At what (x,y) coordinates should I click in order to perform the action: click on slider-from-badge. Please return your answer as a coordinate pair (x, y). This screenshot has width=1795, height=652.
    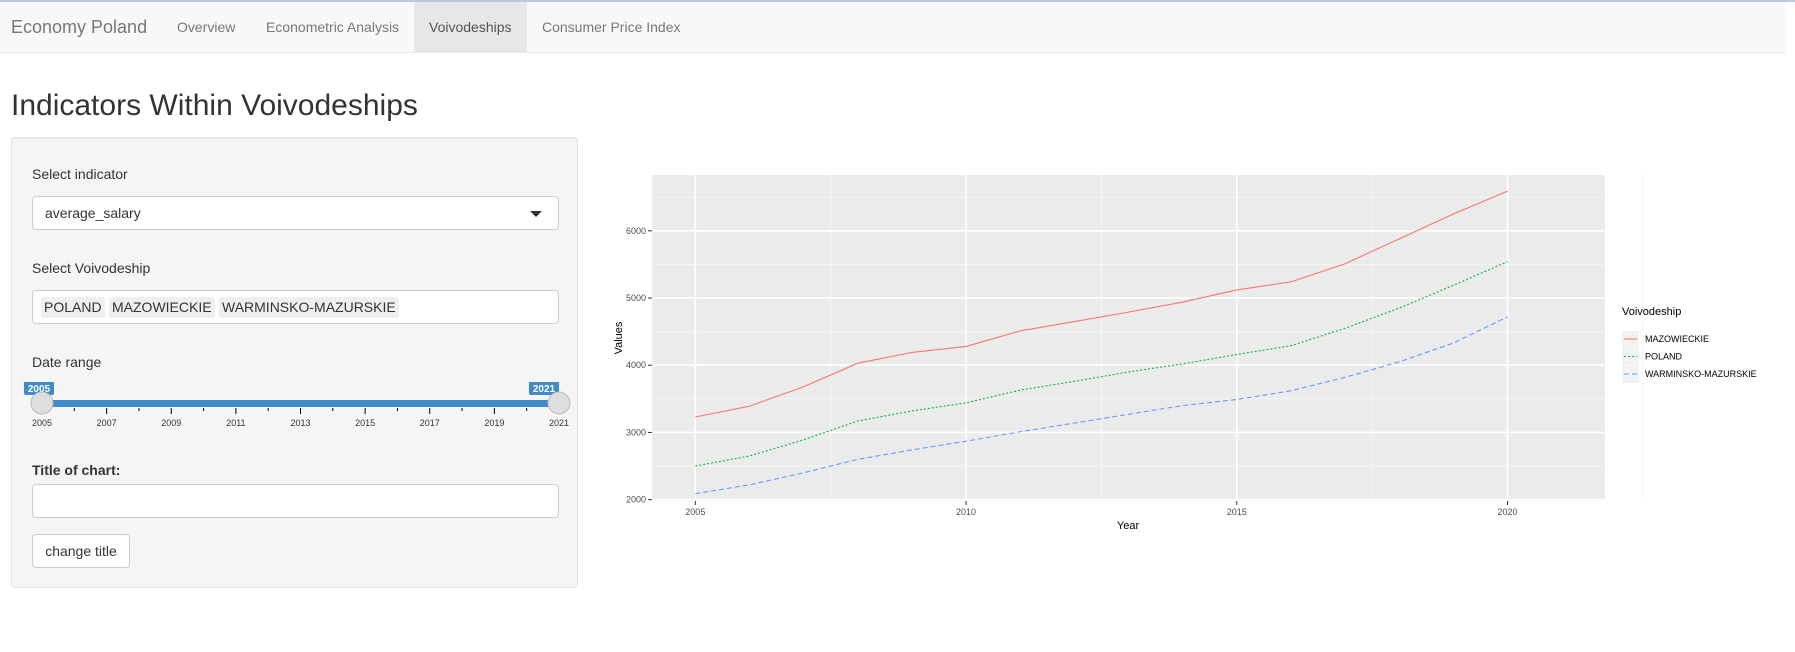
    Looking at the image, I should click on (39, 388).